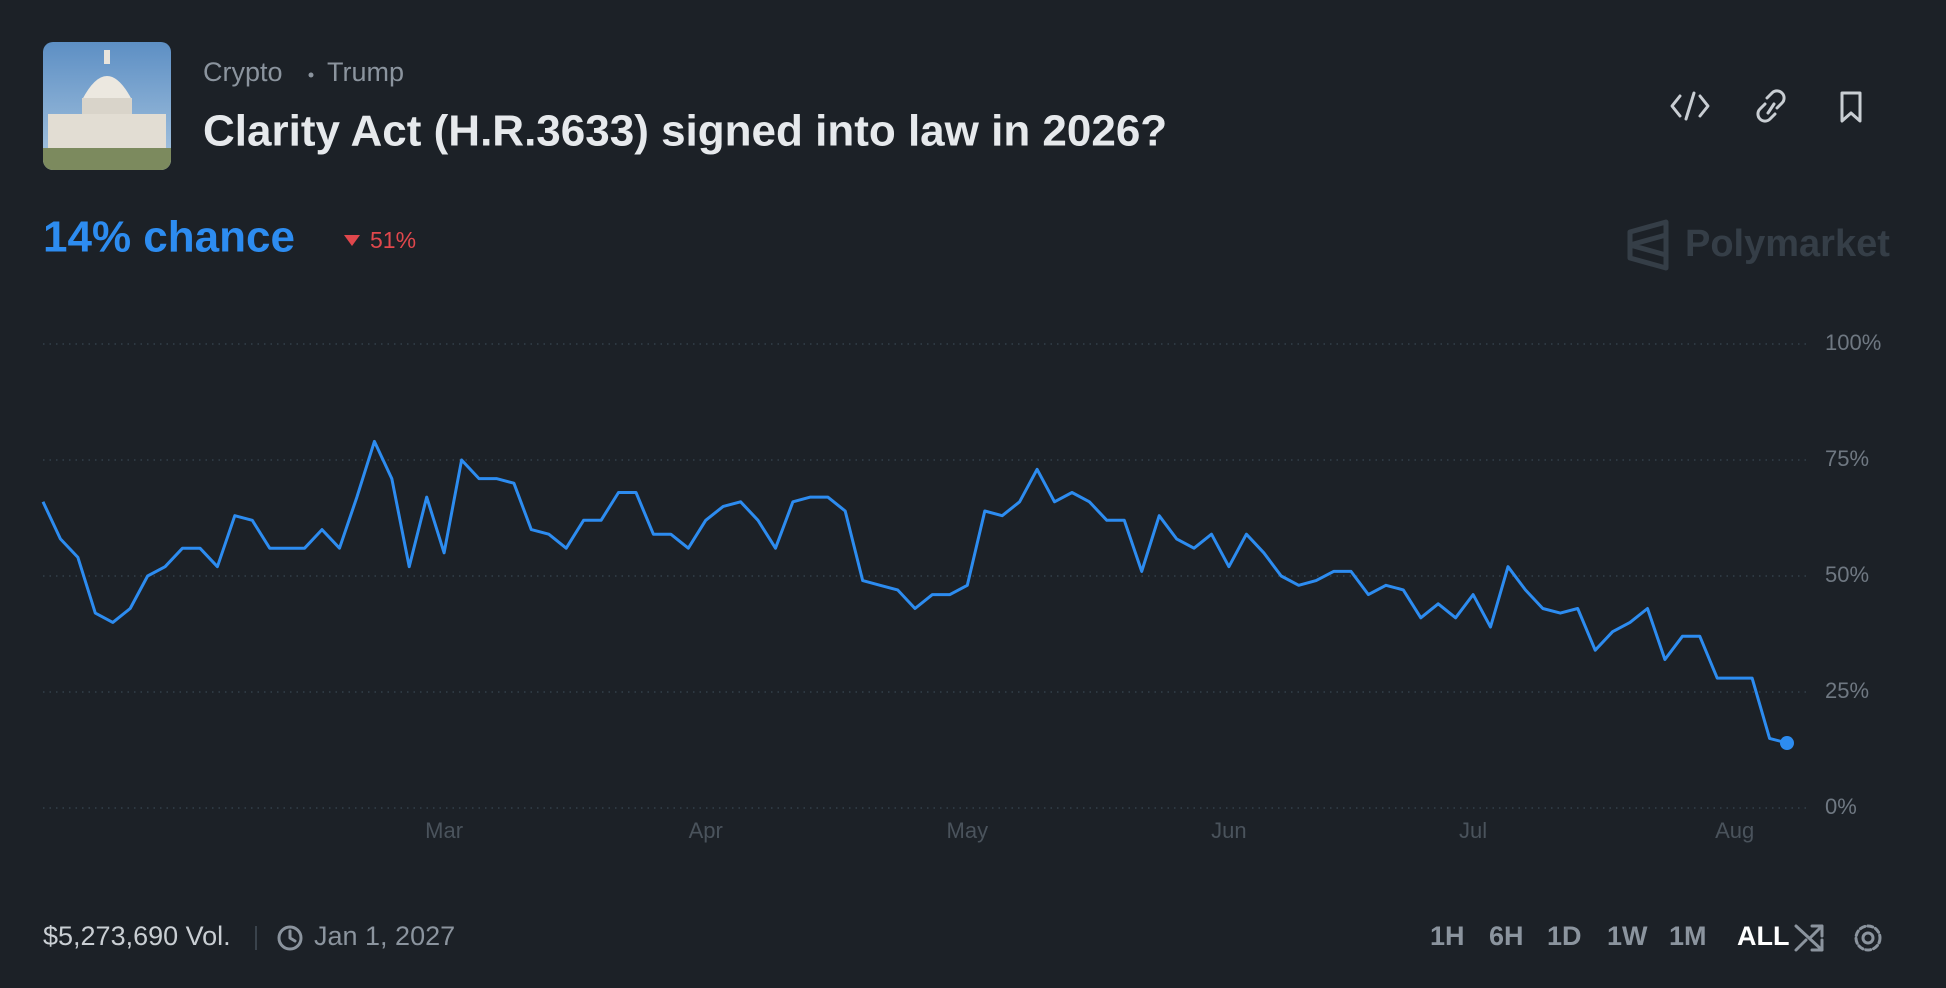 This screenshot has width=1946, height=988. I want to click on settings-button, so click(1868, 938).